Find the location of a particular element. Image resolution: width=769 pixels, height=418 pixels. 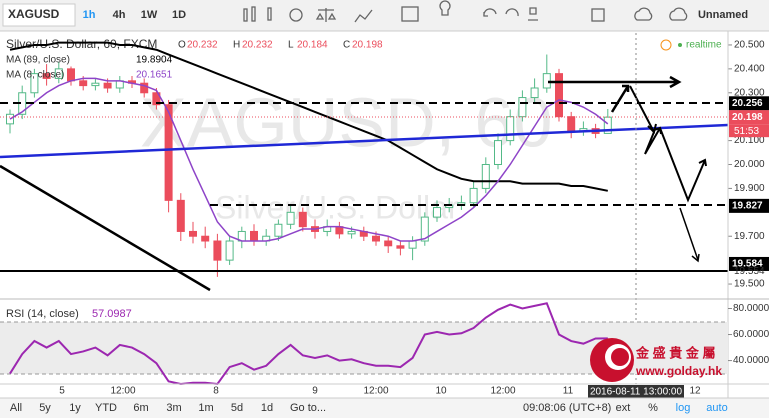

time-label: 9 is located at coordinates (315, 391).